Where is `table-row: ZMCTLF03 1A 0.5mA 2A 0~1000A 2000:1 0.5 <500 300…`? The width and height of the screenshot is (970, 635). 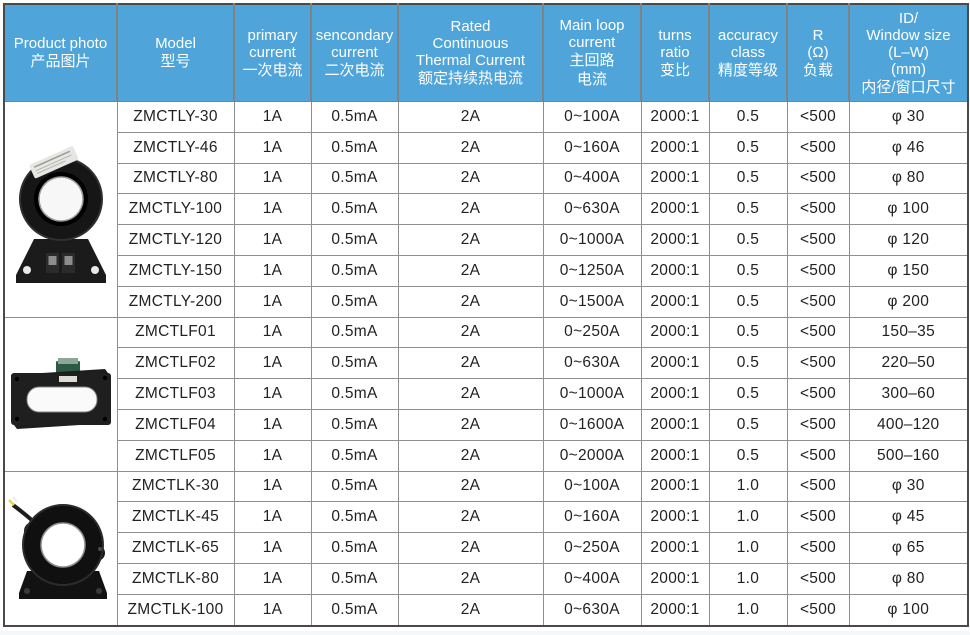
table-row: ZMCTLF03 1A 0.5mA 2A 0~1000A 2000:1 0.5 <500 300… is located at coordinates (486, 394).